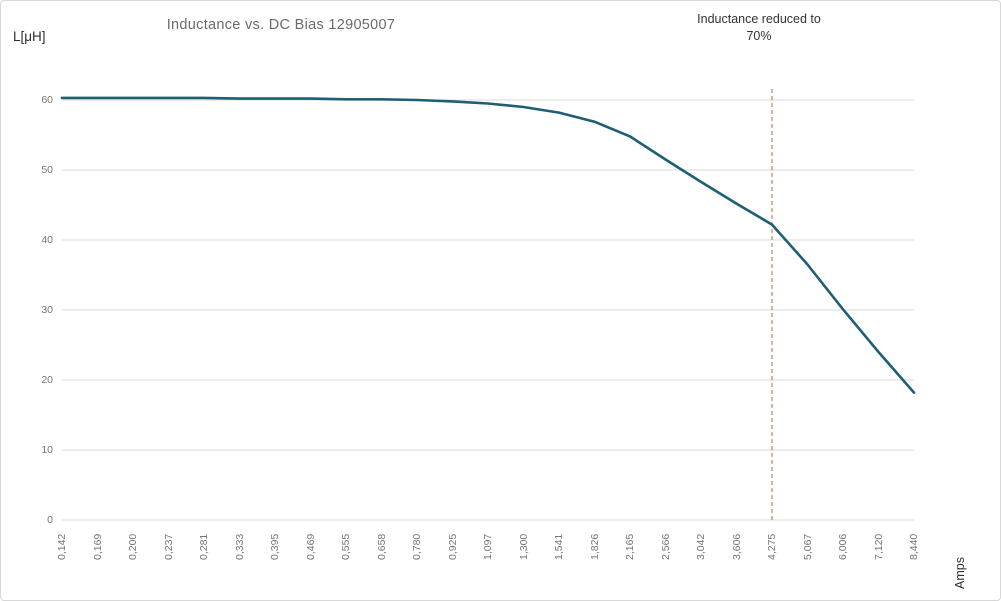 The image size is (1001, 601). Describe the element at coordinates (878, 546) in the screenshot. I see `x-tick-label: 7,120` at that location.